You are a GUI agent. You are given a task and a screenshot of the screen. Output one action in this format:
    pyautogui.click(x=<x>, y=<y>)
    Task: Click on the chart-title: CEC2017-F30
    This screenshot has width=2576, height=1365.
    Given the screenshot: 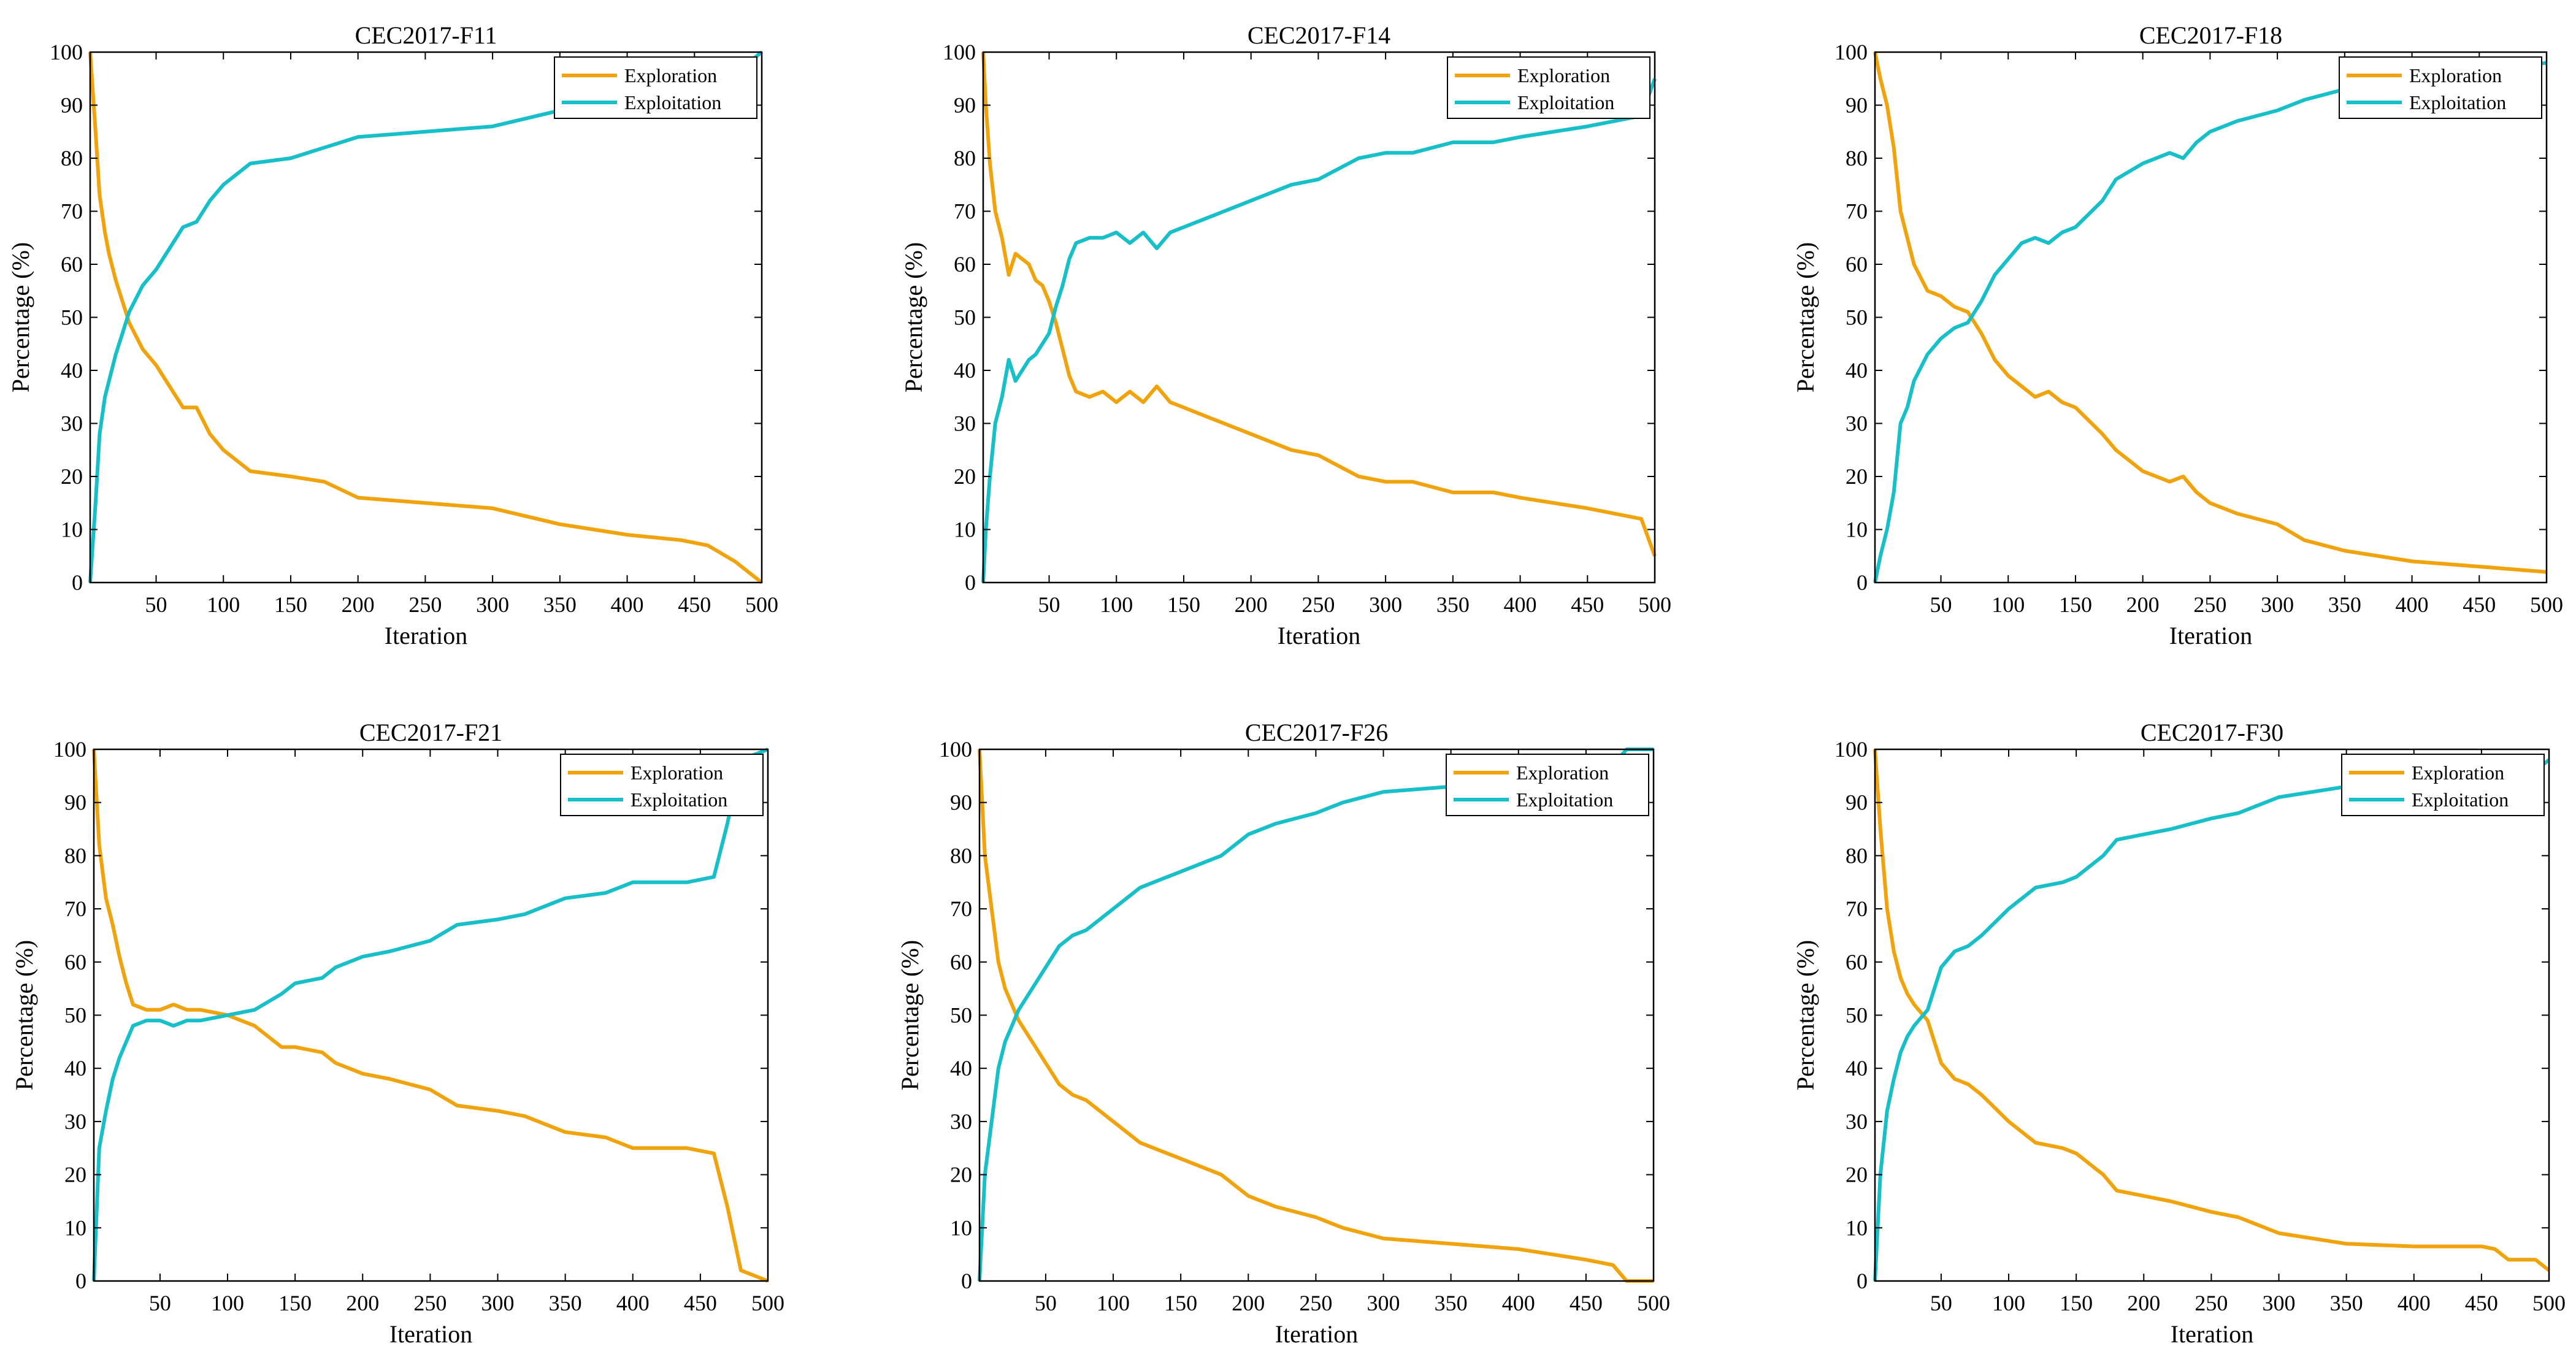 What is the action you would take?
    pyautogui.click(x=2212, y=732)
    